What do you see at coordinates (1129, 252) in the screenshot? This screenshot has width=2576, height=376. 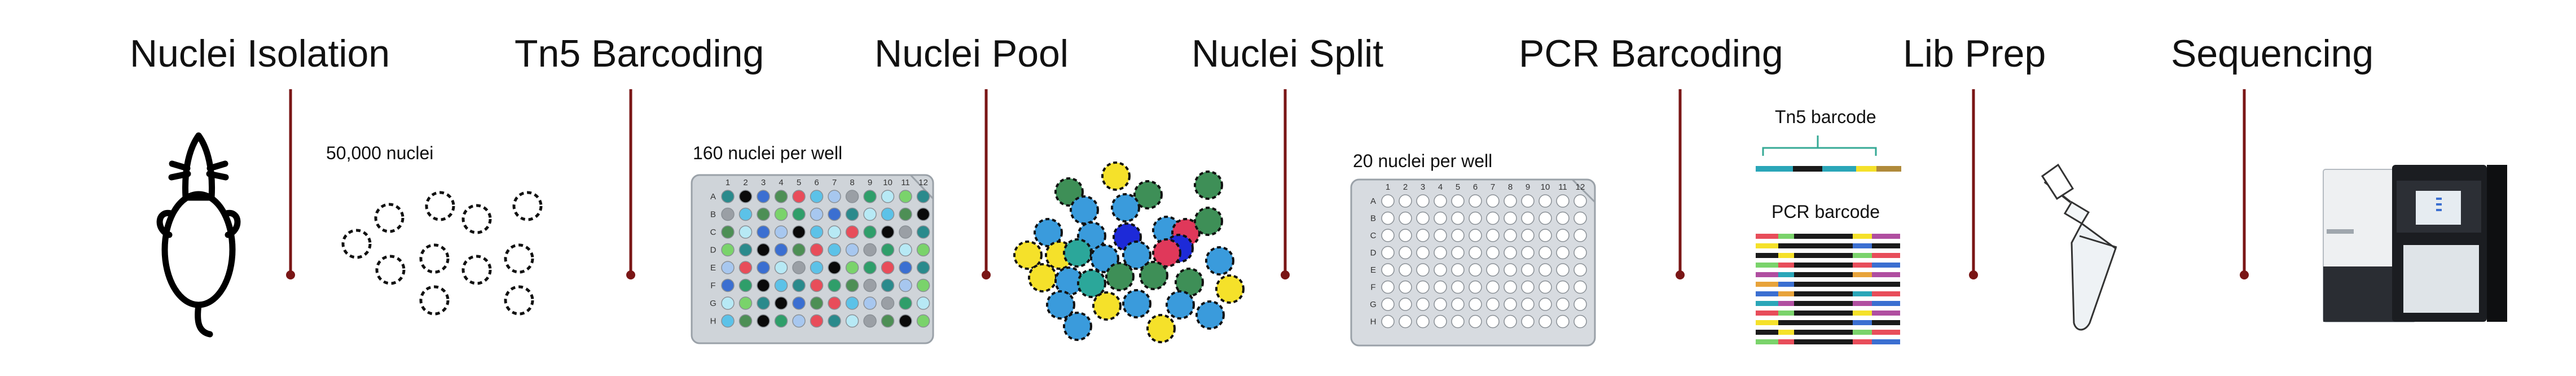 I see `nuclei-pool-cluster` at bounding box center [1129, 252].